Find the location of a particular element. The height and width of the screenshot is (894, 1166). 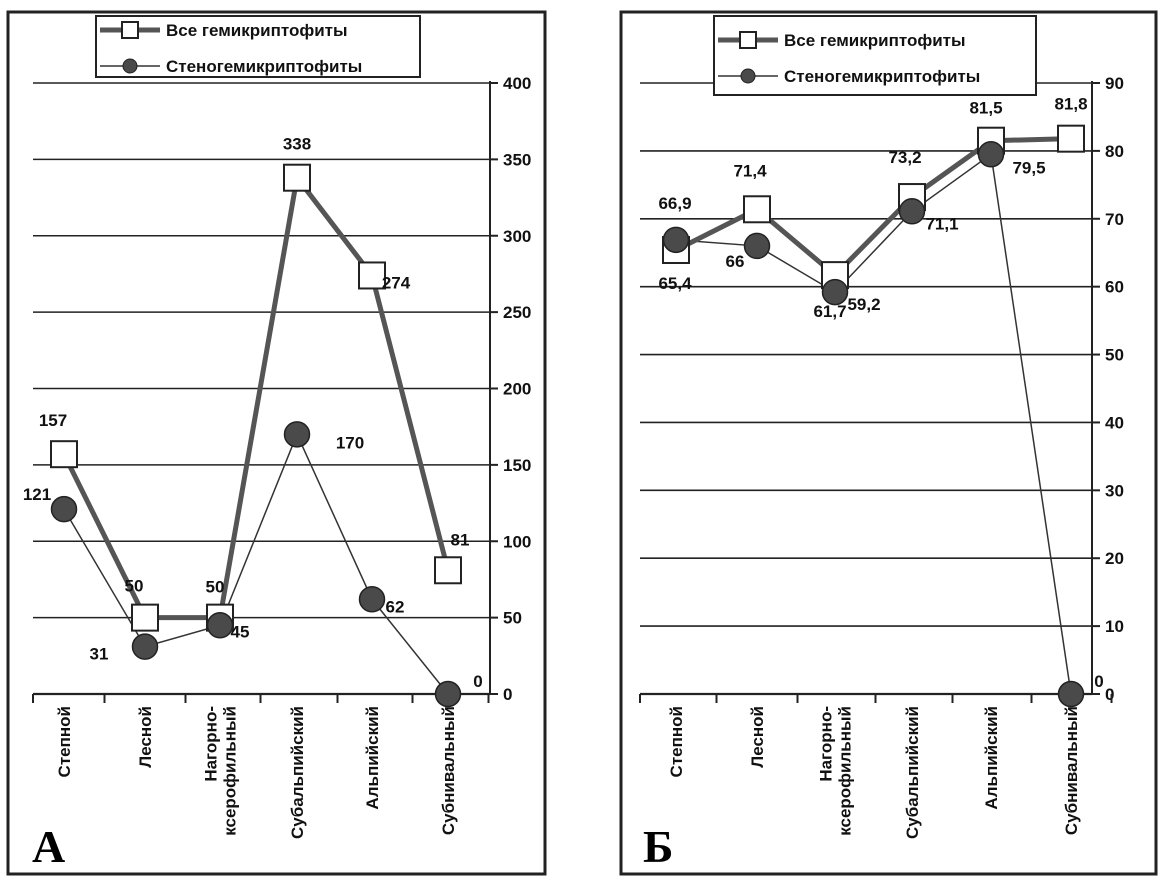

data-label: 61,7 is located at coordinates (829, 311).